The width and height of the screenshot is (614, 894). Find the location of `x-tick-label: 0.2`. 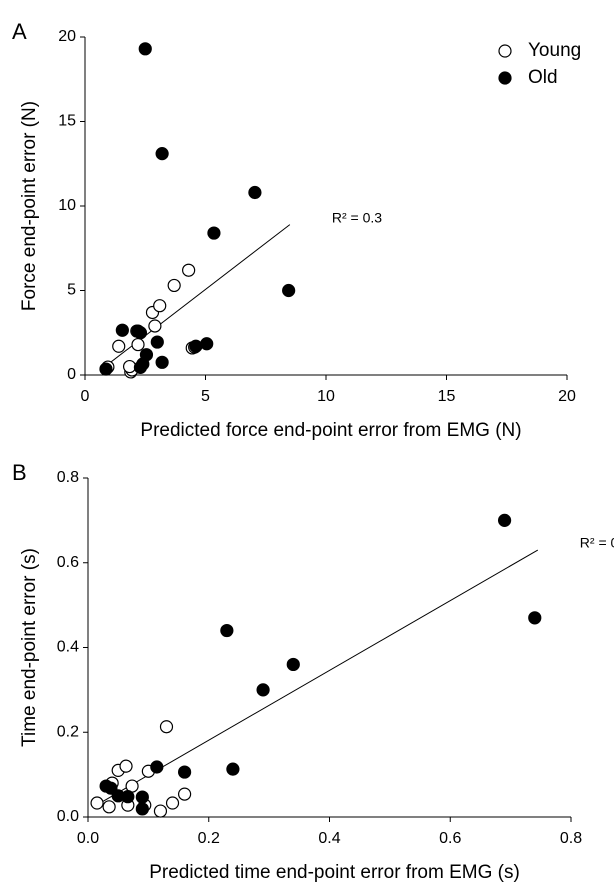

x-tick-label: 0.2 is located at coordinates (209, 838).